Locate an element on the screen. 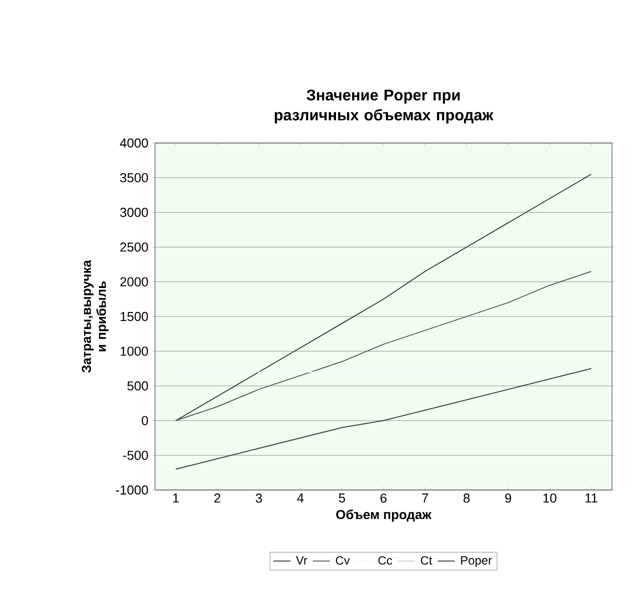 The width and height of the screenshot is (632, 596). x-axis-title: Объем продаж is located at coordinates (384, 516).